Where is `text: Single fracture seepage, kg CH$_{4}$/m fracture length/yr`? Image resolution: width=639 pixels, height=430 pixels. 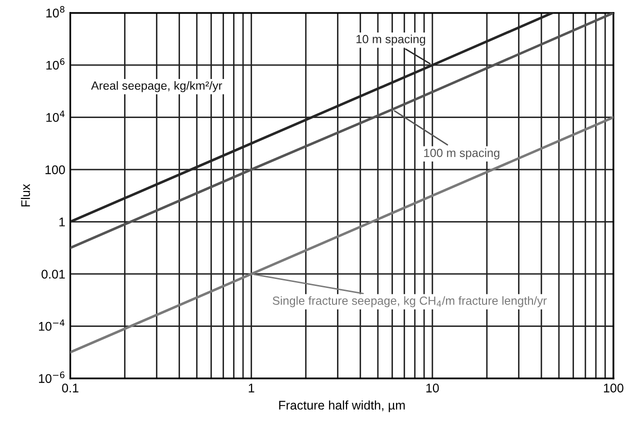 text: Single fracture seepage, kg CH$_{4}$/m fracture length/yr is located at coordinates (409, 302).